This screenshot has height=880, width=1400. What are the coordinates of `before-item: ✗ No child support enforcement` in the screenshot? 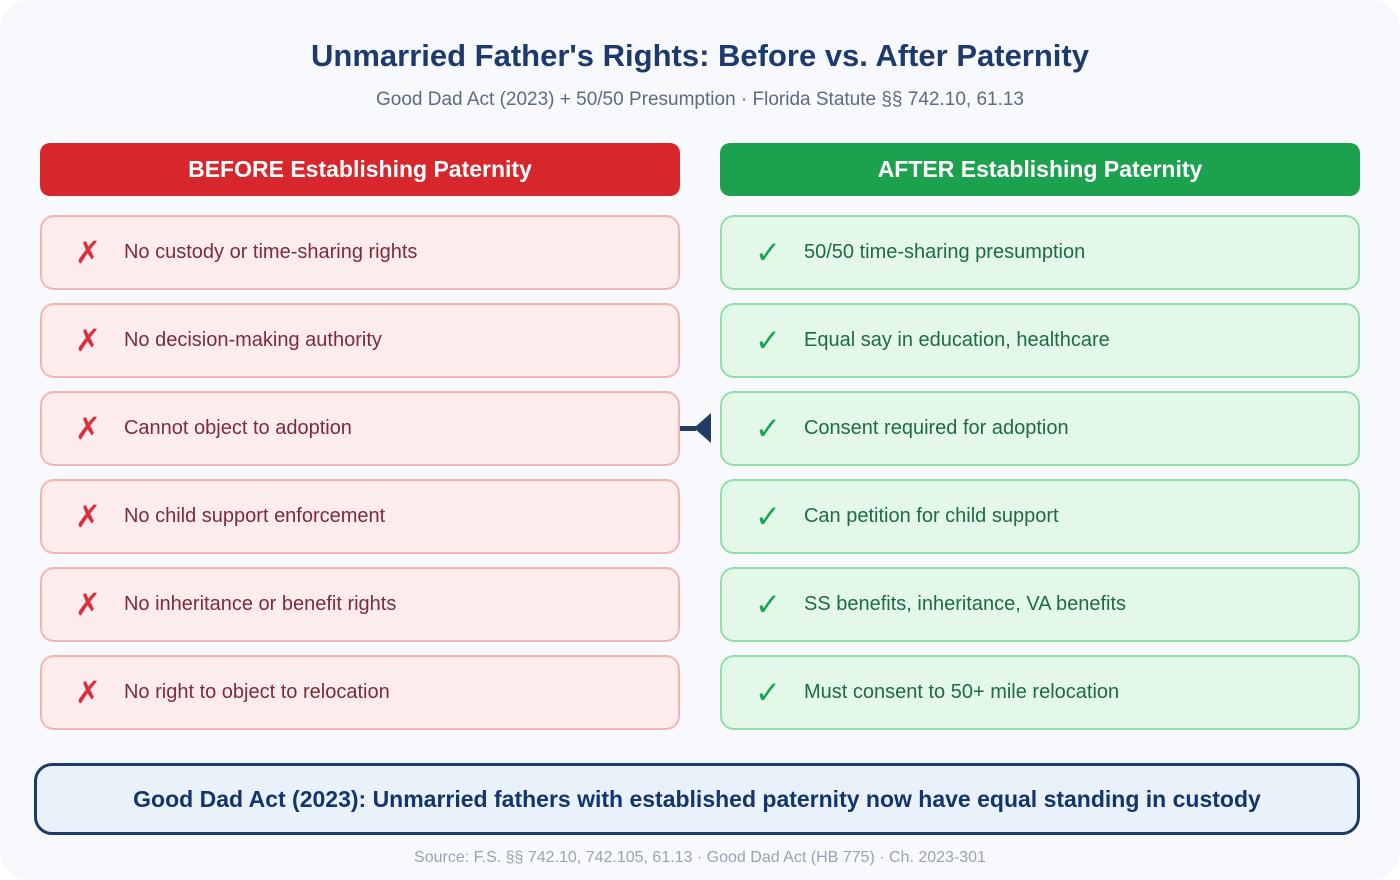 It's located at (360, 516).